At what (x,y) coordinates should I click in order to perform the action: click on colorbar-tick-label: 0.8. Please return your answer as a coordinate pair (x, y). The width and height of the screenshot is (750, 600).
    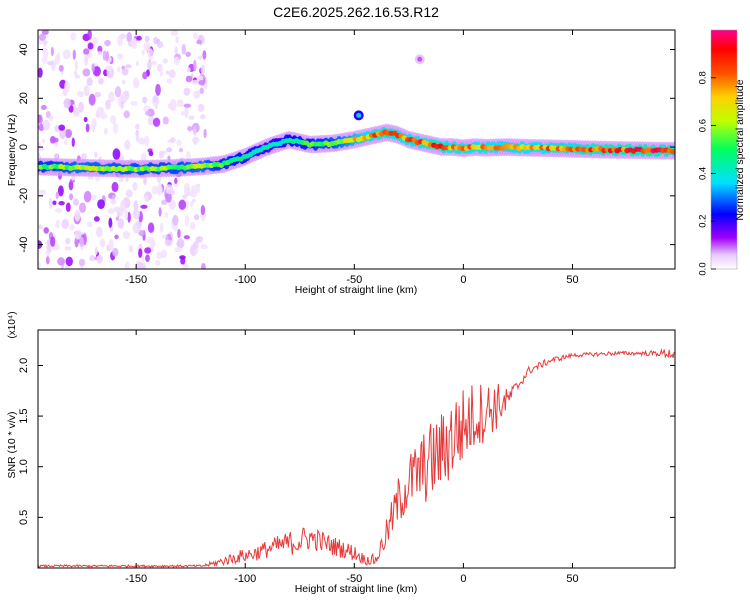
    Looking at the image, I should click on (703, 77).